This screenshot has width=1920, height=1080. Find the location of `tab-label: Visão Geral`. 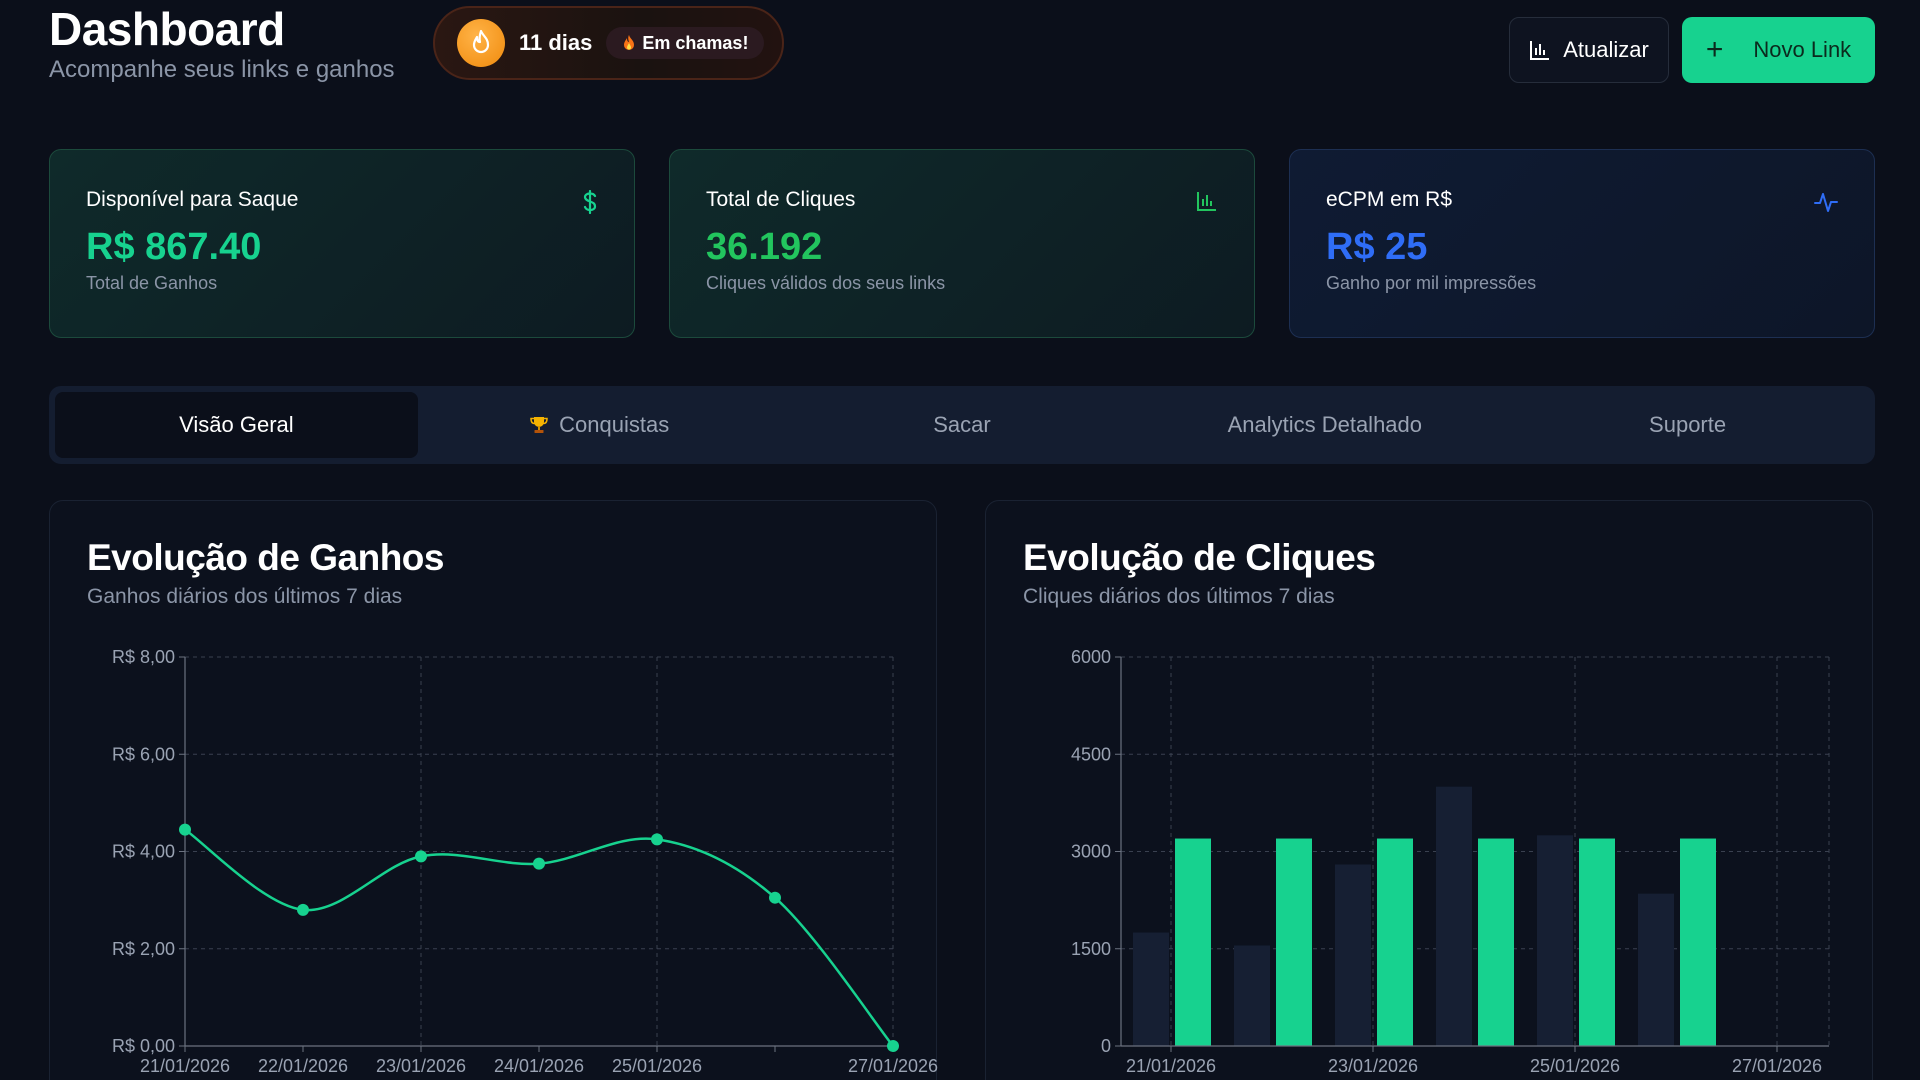

tab-label: Visão Geral is located at coordinates (236, 424).